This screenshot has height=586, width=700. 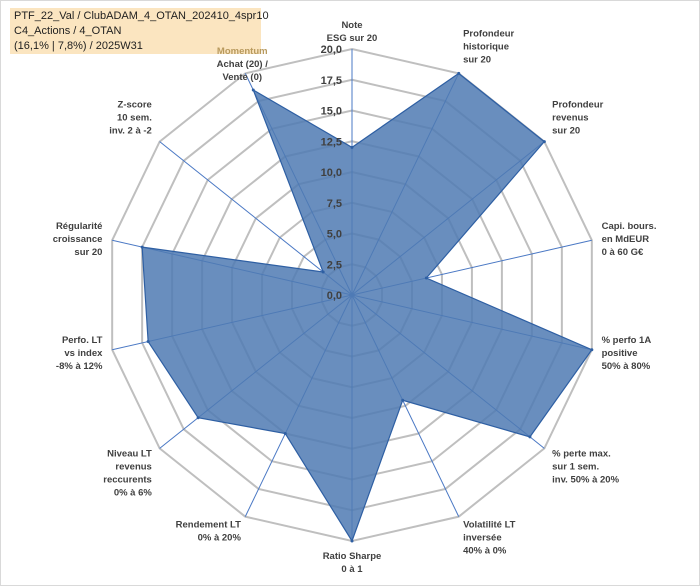 I want to click on axis-label: Perfo. LT vs index -8% à 12%, so click(x=79, y=353).